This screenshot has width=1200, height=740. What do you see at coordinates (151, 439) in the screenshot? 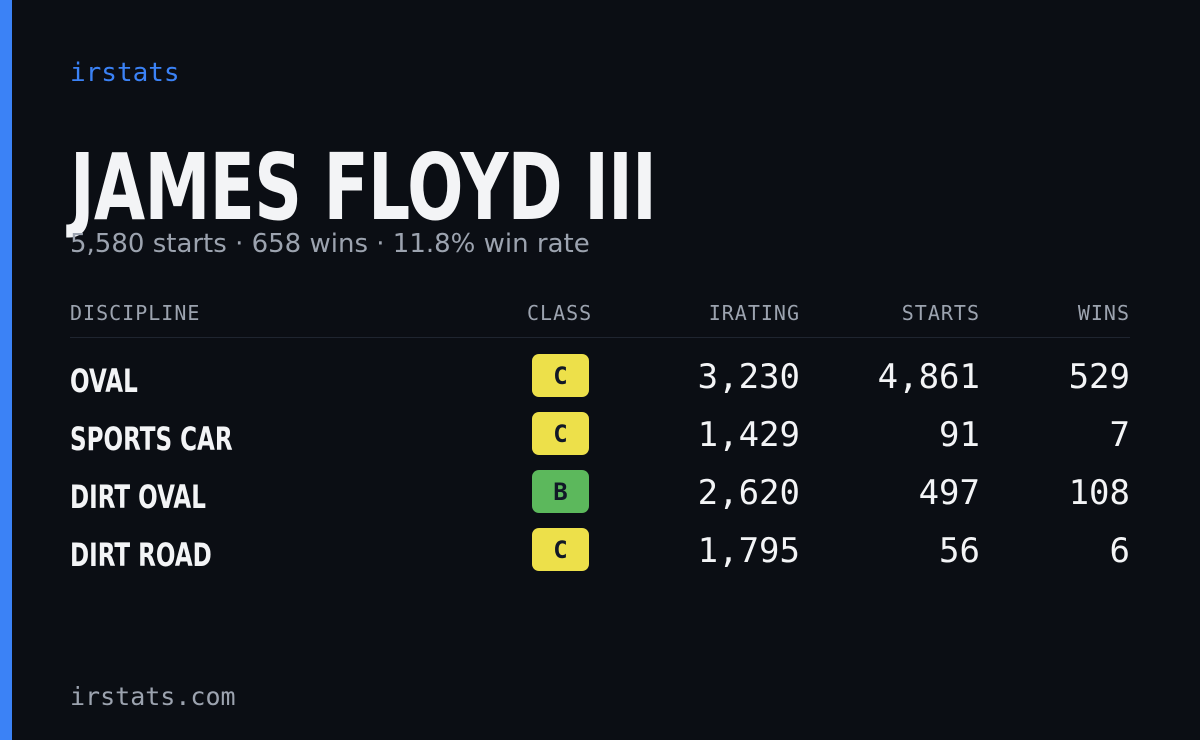
I see `discipline: SPORTS CAR` at bounding box center [151, 439].